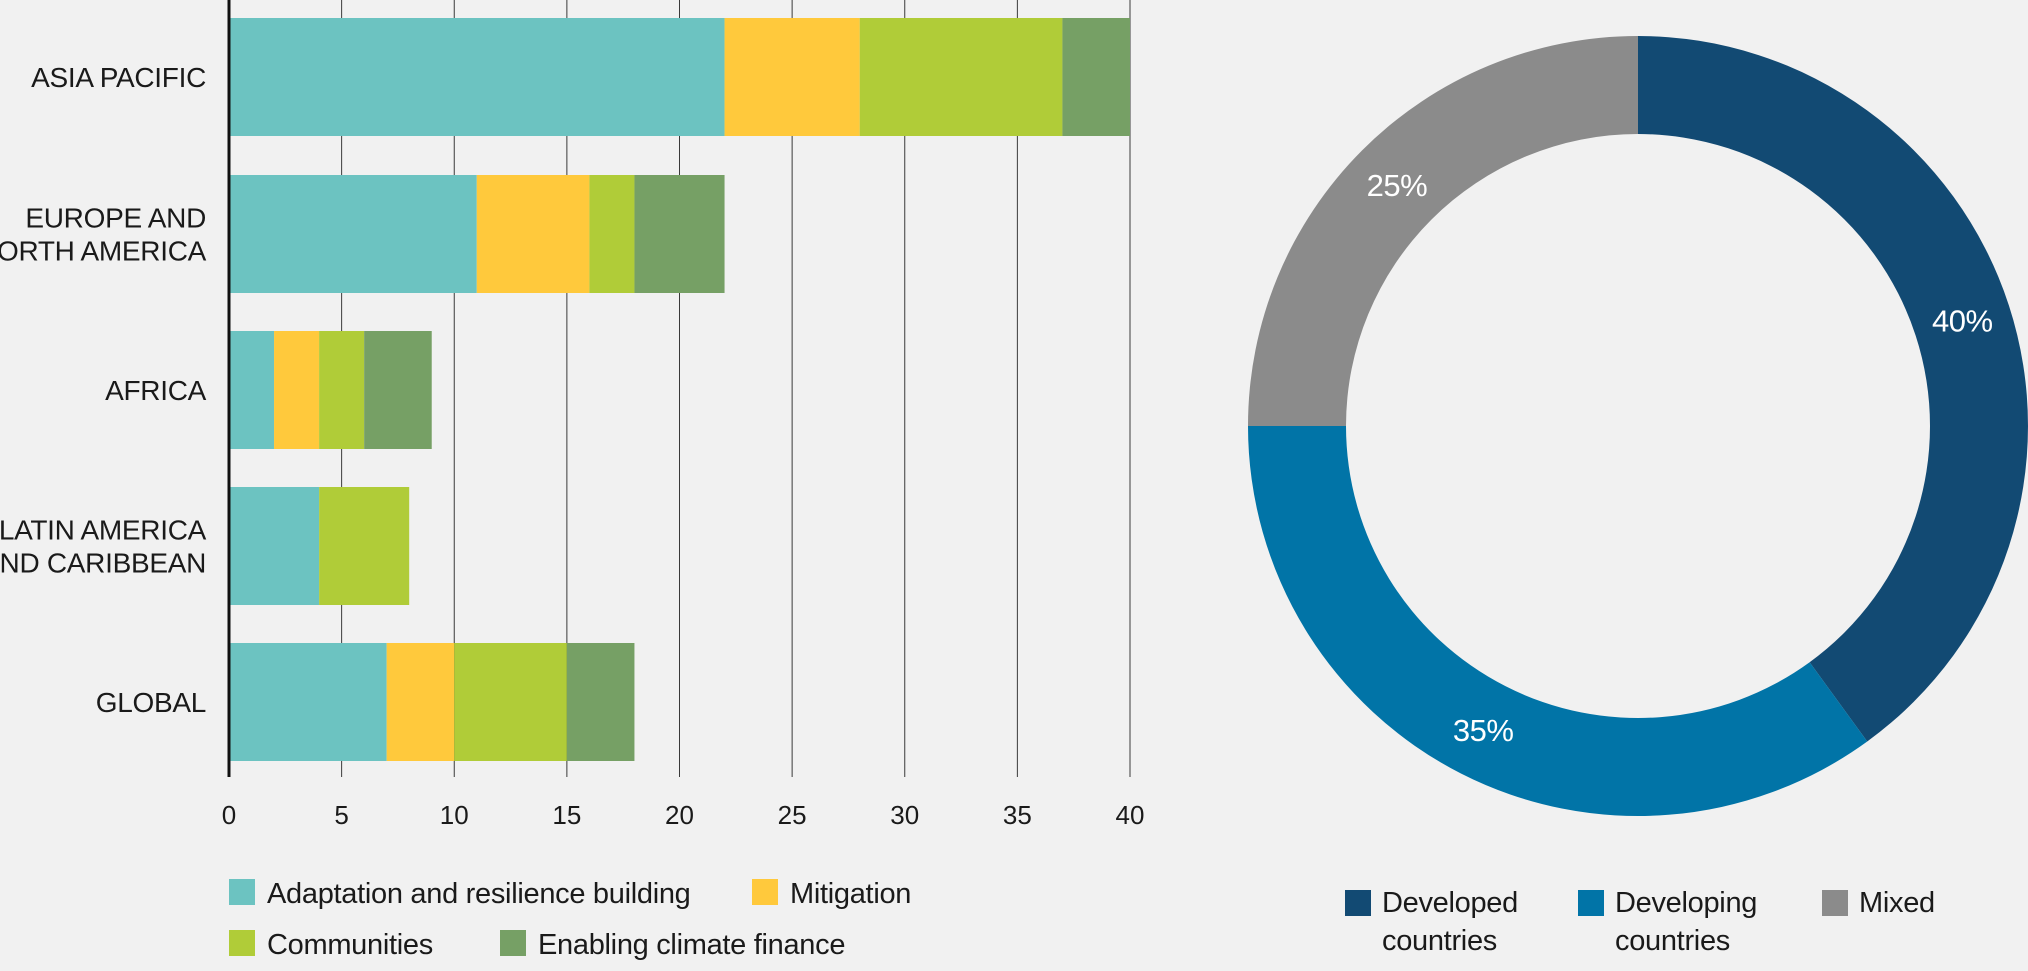  I want to click on x-tick-labels: 0 5 10 15 20 25 30 35 40, so click(683, 815).